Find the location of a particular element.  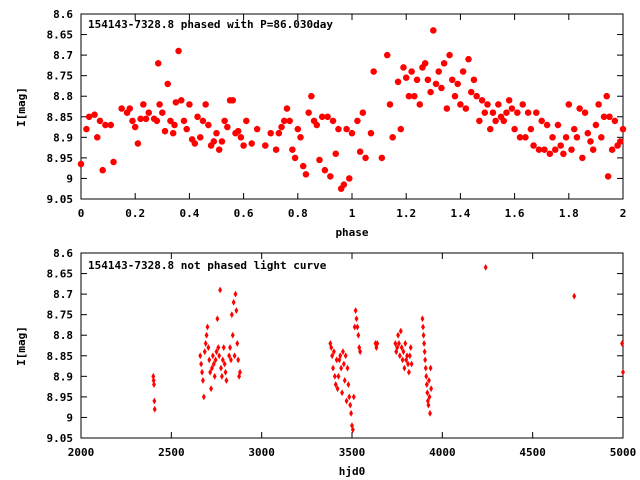

y-tick-label: 8.9 is located at coordinates (63, 376).